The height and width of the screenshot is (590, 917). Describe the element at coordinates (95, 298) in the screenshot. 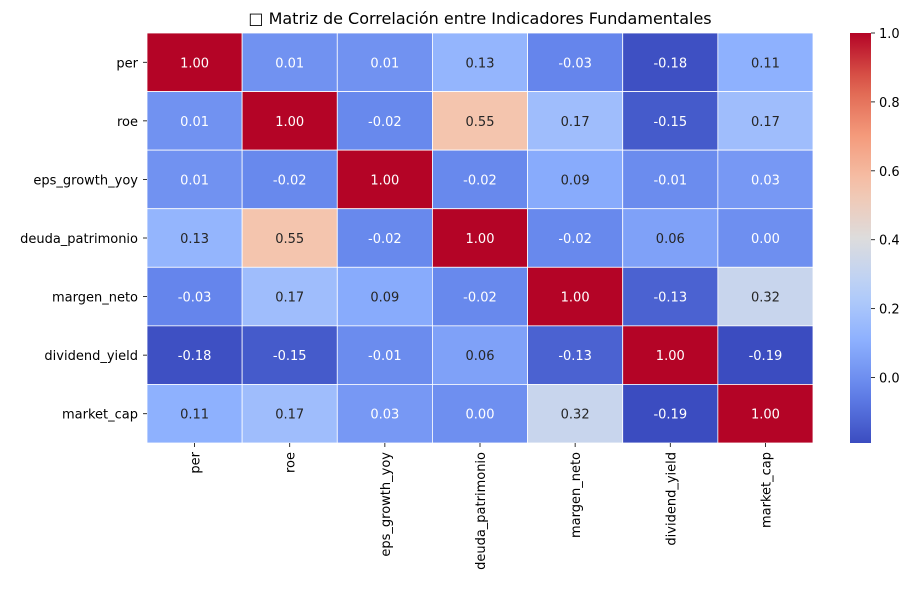

I see `row-tick-label: margen_neto` at that location.